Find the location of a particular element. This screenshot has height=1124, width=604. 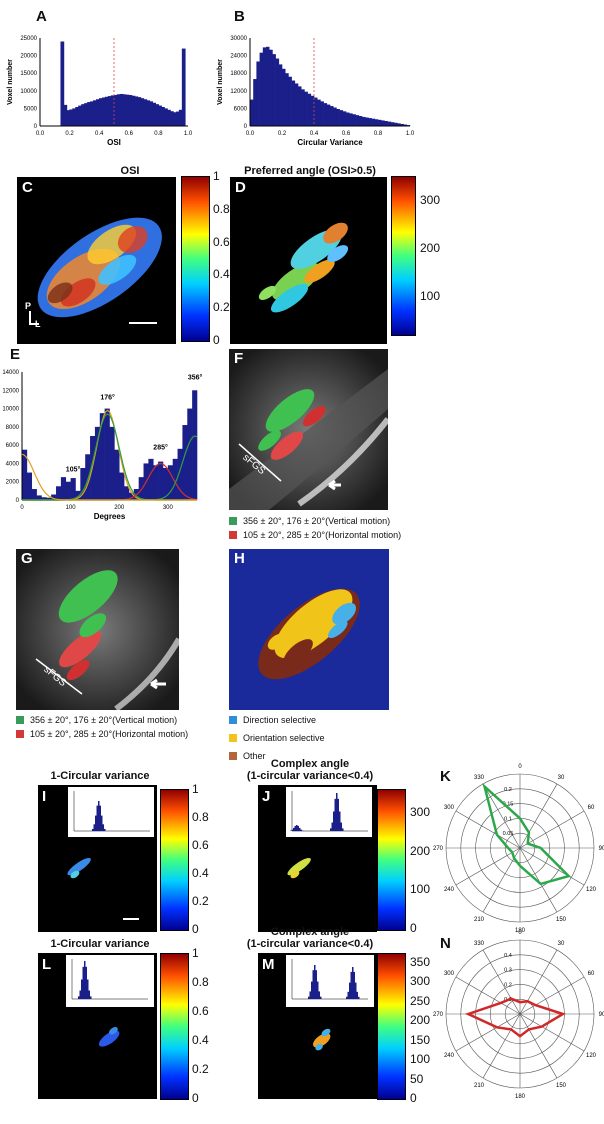

polar-angle-label: 270 is located at coordinates (438, 849).